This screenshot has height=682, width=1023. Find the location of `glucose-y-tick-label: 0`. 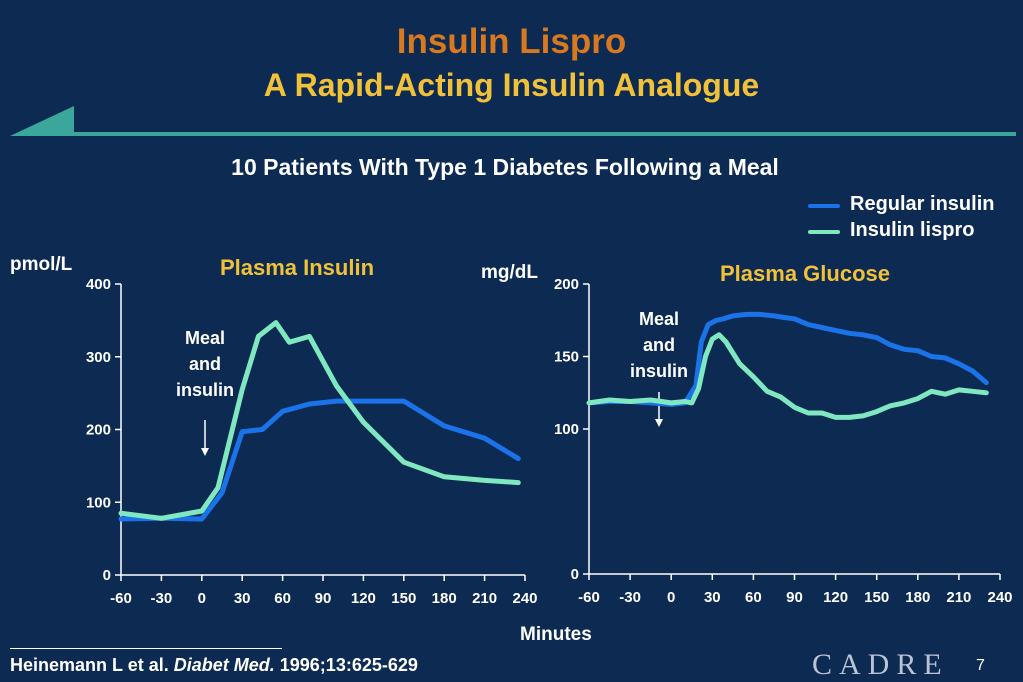

glucose-y-tick-label: 0 is located at coordinates (575, 574).